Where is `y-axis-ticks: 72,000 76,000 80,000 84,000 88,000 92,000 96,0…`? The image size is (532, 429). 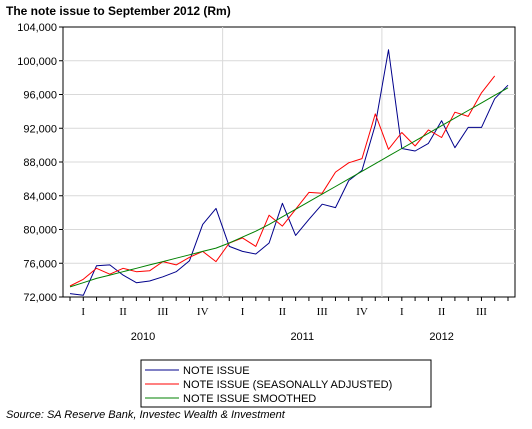 y-axis-ticks: 72,000 76,000 80,000 84,000 88,000 92,000 96,0… is located at coordinates (40, 163).